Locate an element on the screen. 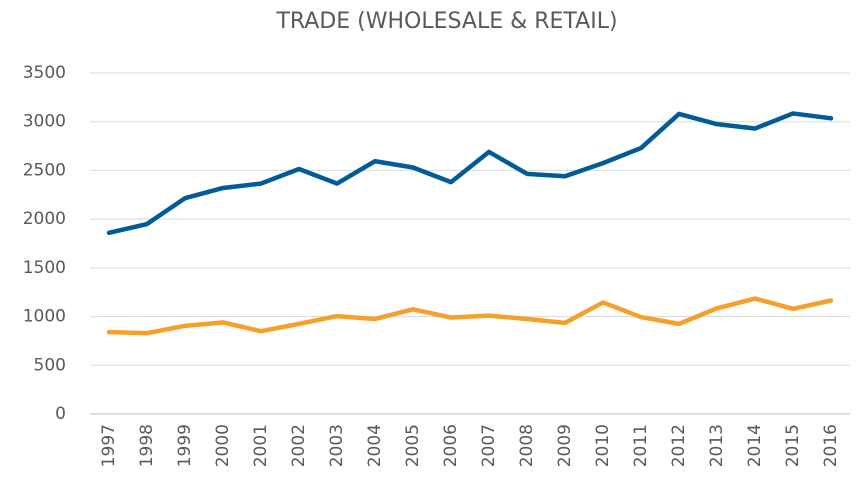  x-tick-label: 2004 is located at coordinates (375, 445).